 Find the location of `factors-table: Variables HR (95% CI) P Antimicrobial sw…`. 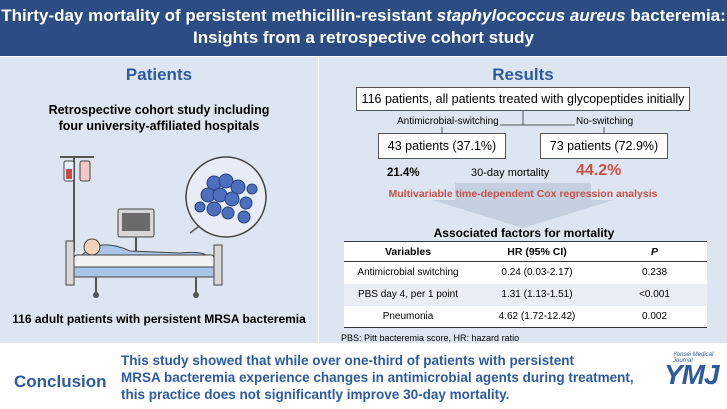

factors-table: Variables HR (95% CI) P Antimicrobial sw… is located at coordinates (525, 284).